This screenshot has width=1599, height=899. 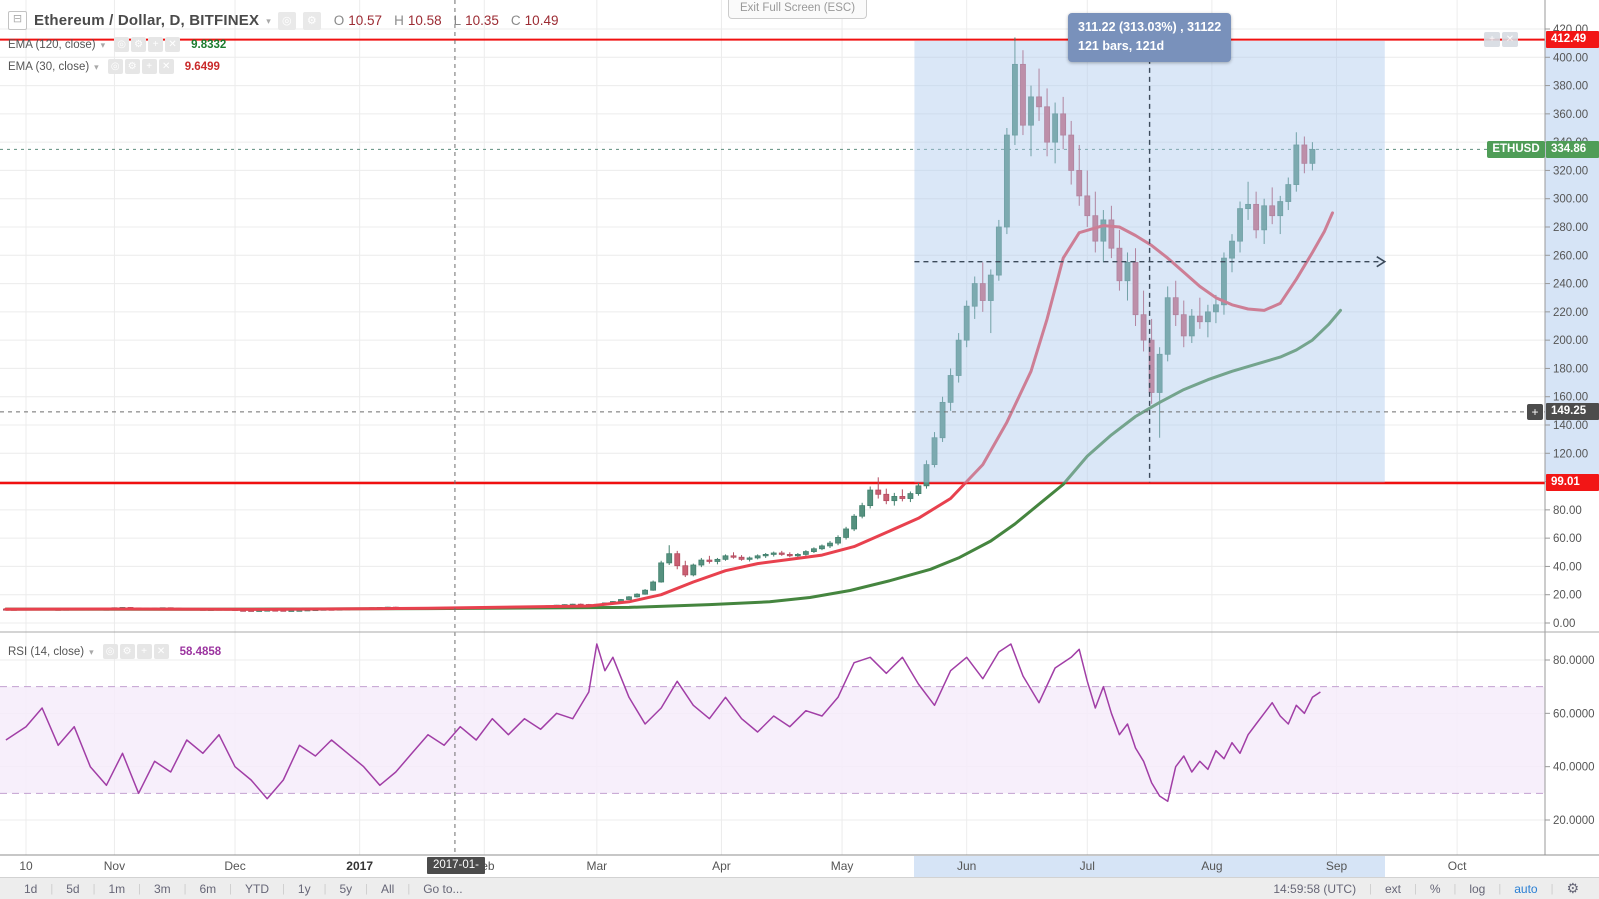 What do you see at coordinates (235, 866) in the screenshot?
I see `time-axis-label: Dec` at bounding box center [235, 866].